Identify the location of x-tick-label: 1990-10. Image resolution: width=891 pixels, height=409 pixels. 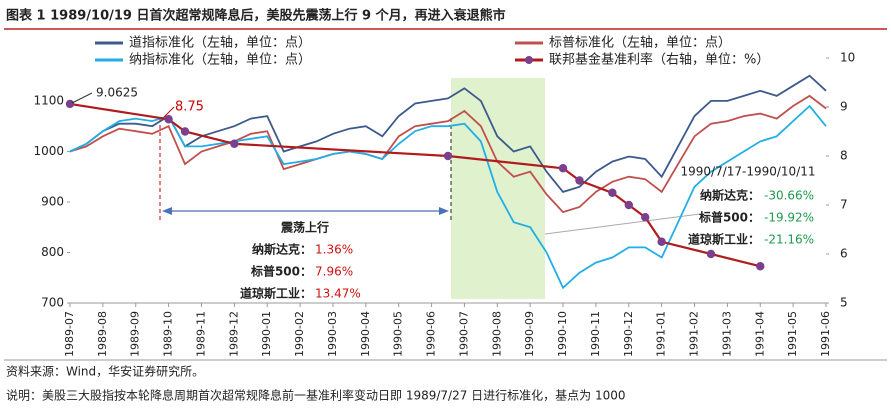
(562, 334).